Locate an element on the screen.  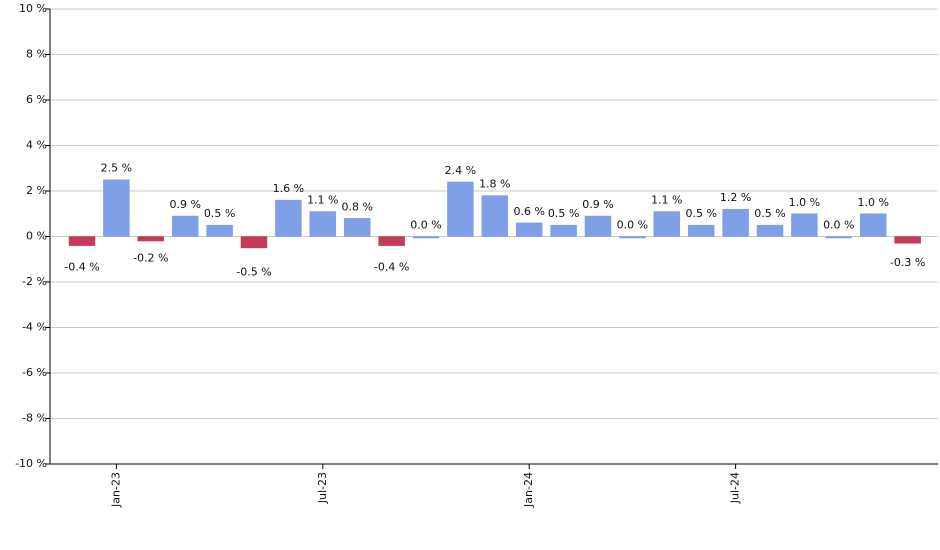
y-tick-label: 8 % is located at coordinates (36, 54).